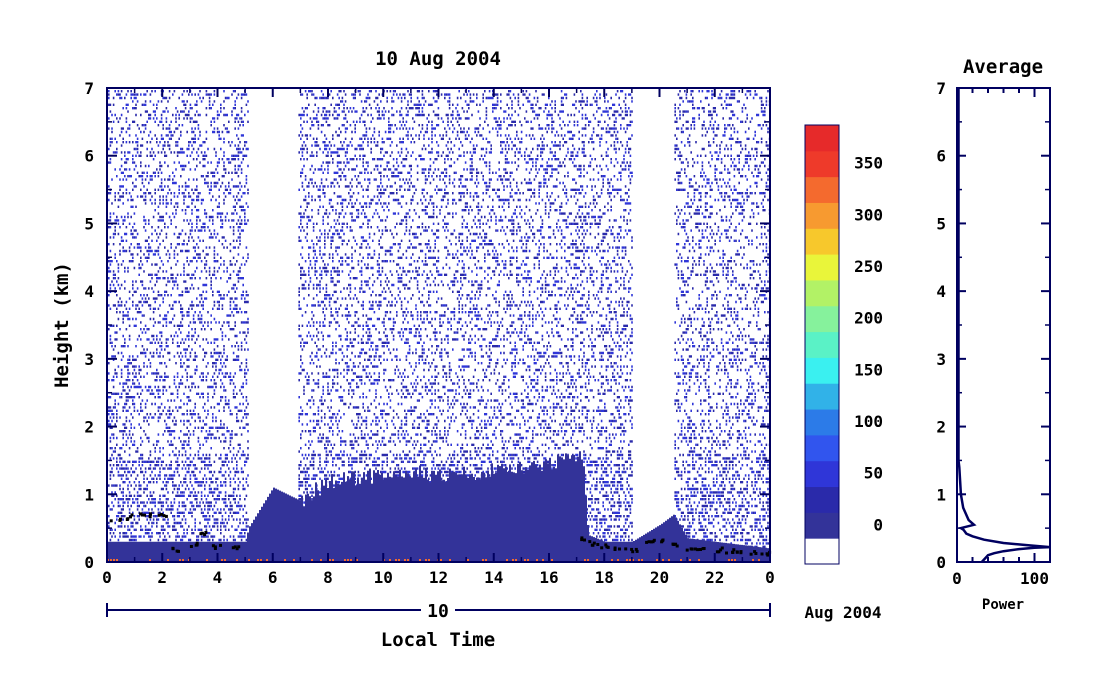 This screenshot has height=699, width=1102. What do you see at coordinates (548, 577) in the screenshot?
I see `x-tick-label: 16` at bounding box center [548, 577].